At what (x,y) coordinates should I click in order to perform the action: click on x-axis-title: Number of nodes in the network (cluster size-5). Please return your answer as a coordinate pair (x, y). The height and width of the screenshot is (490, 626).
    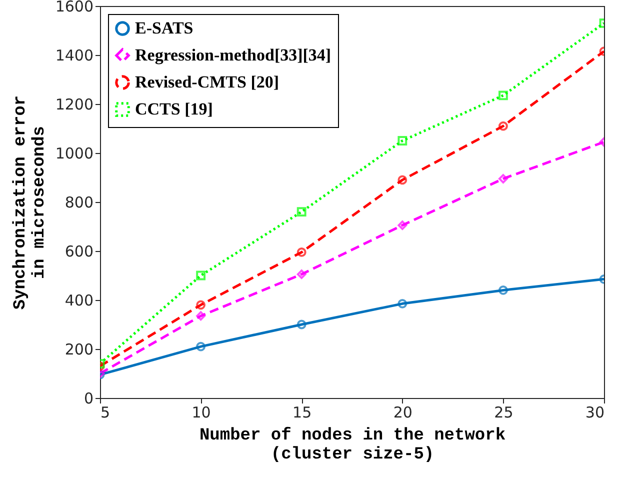
    Looking at the image, I should click on (352, 445).